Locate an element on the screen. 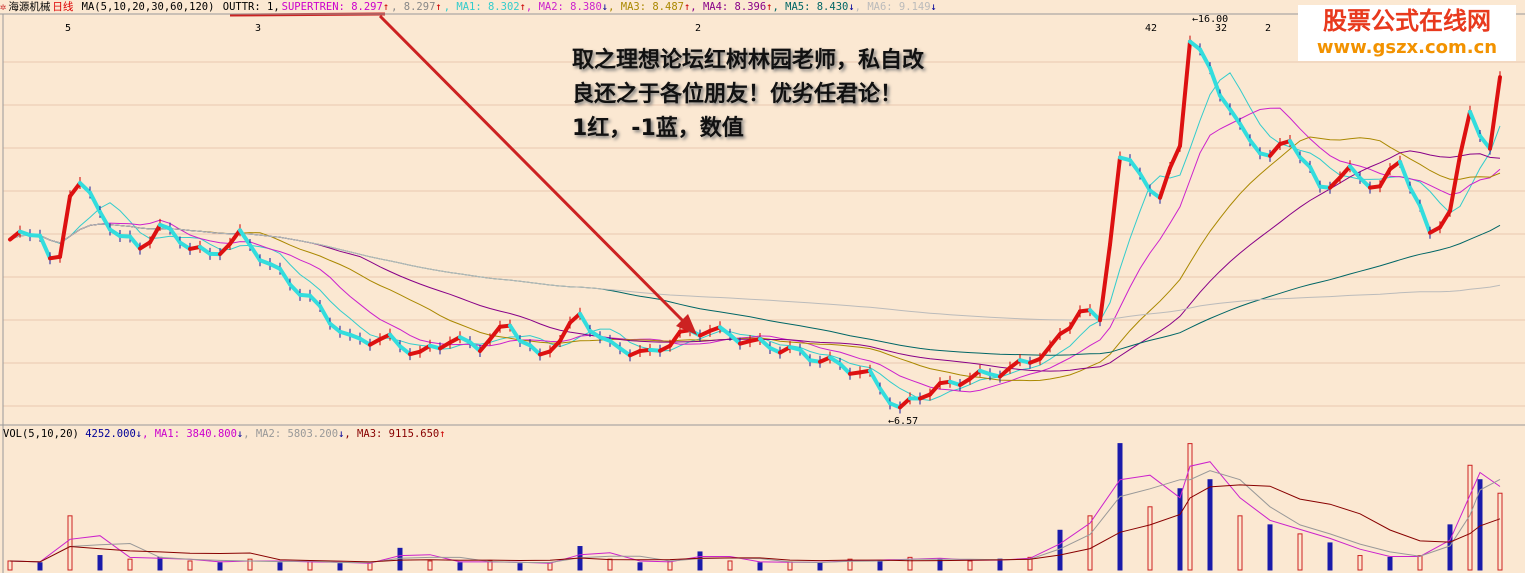  signal-marker-label: 5 is located at coordinates (68, 28).